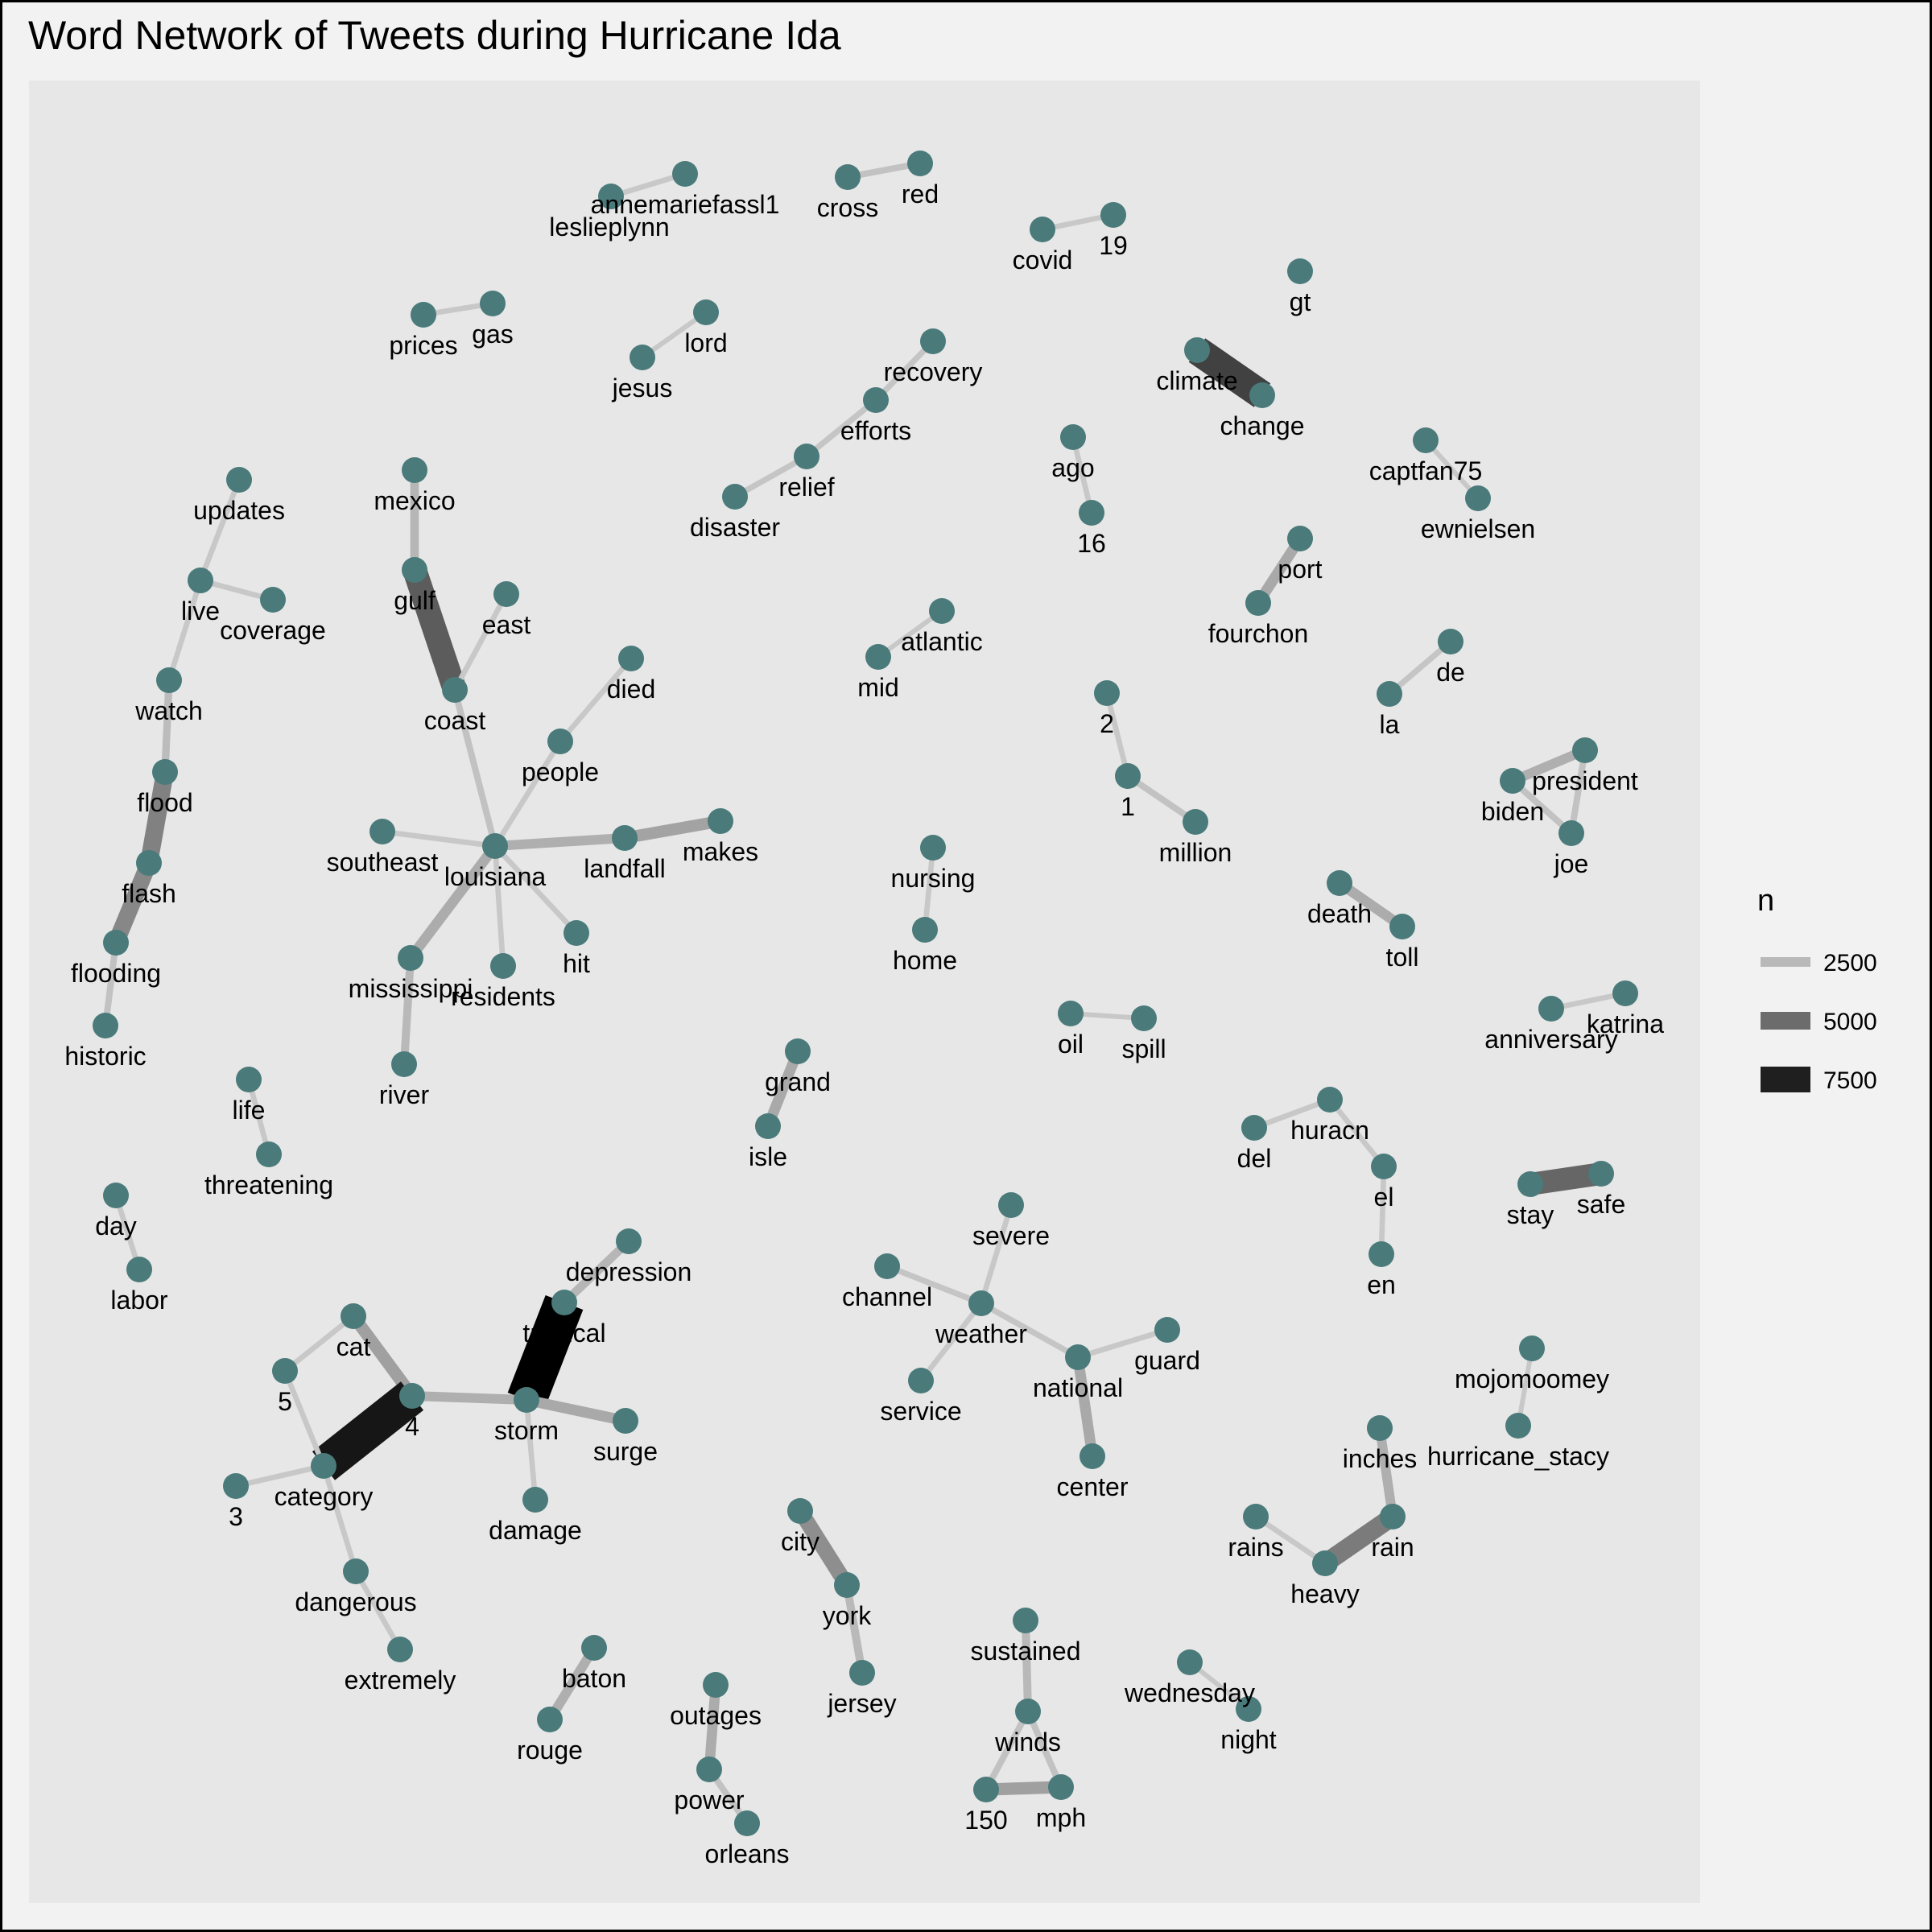 Image resolution: width=1932 pixels, height=1932 pixels. I want to click on node-label-baton: baton, so click(594, 1678).